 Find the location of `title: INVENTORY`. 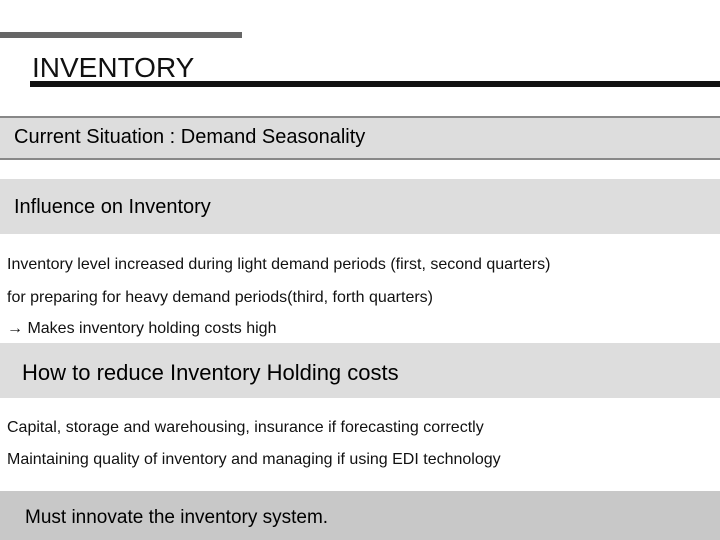

title: INVENTORY is located at coordinates (113, 67).